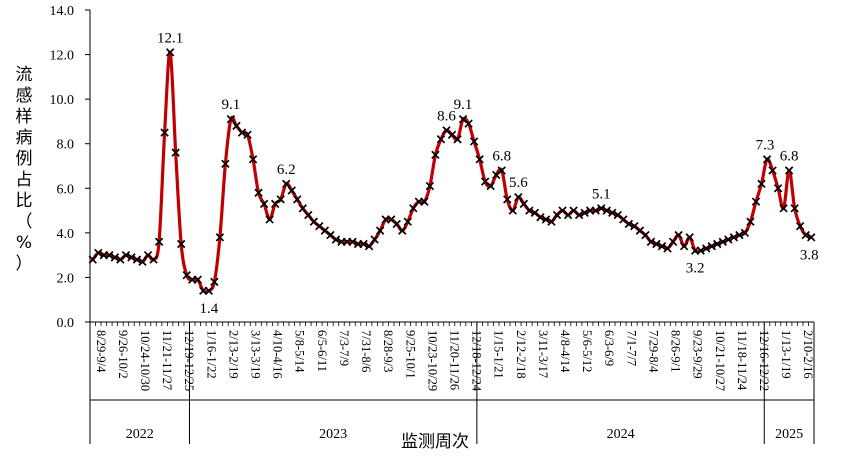 This screenshot has width=842, height=462. What do you see at coordinates (720, 360) in the screenshot?
I see `x-tick-label: 10/21-10/27` at bounding box center [720, 360].